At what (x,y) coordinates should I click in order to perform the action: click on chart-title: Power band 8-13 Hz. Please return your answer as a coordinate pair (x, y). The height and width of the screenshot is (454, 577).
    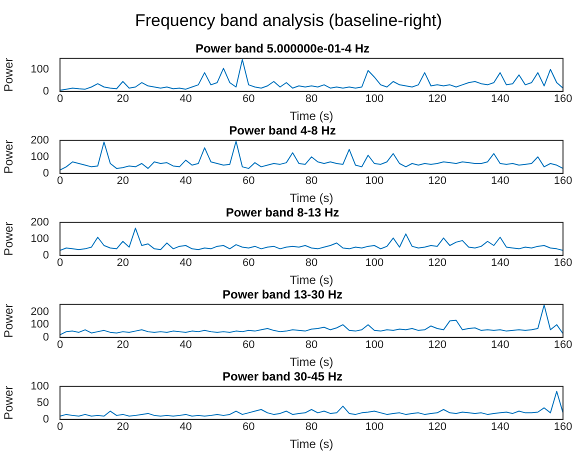
    Looking at the image, I should click on (283, 213).